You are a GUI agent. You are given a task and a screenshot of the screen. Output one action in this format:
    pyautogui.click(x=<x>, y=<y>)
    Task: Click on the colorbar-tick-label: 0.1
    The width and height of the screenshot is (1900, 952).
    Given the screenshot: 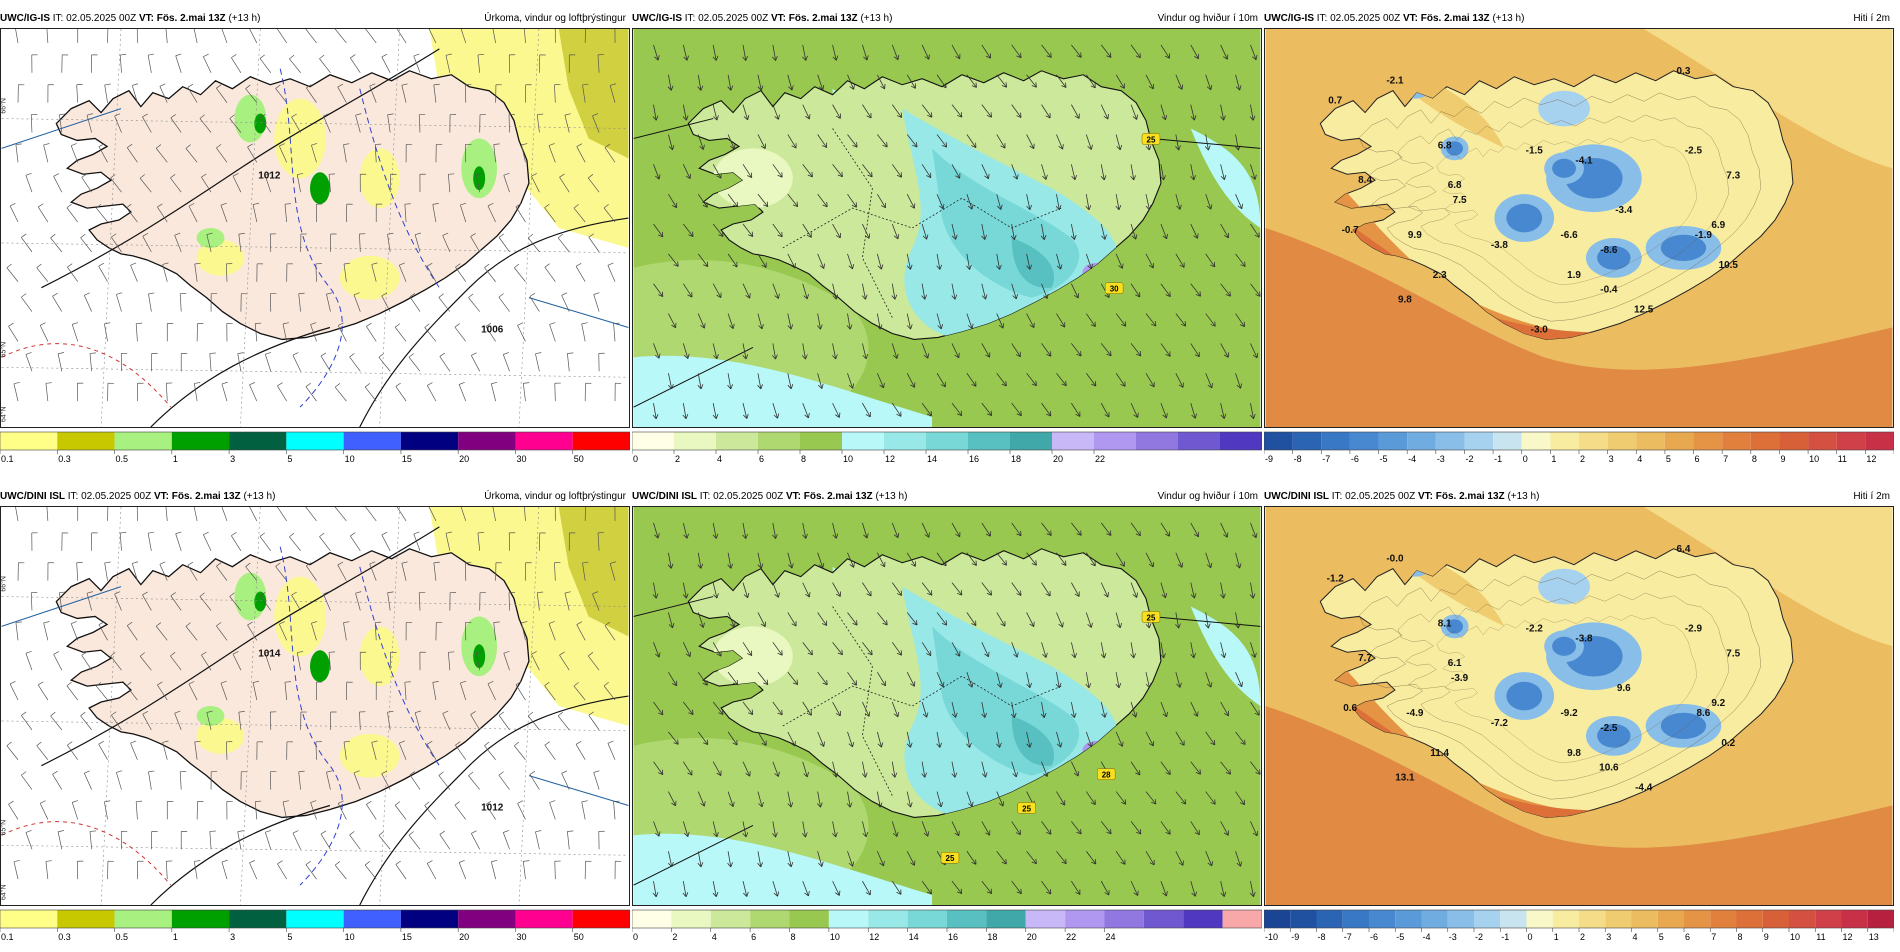 What is the action you would take?
    pyautogui.click(x=7, y=459)
    